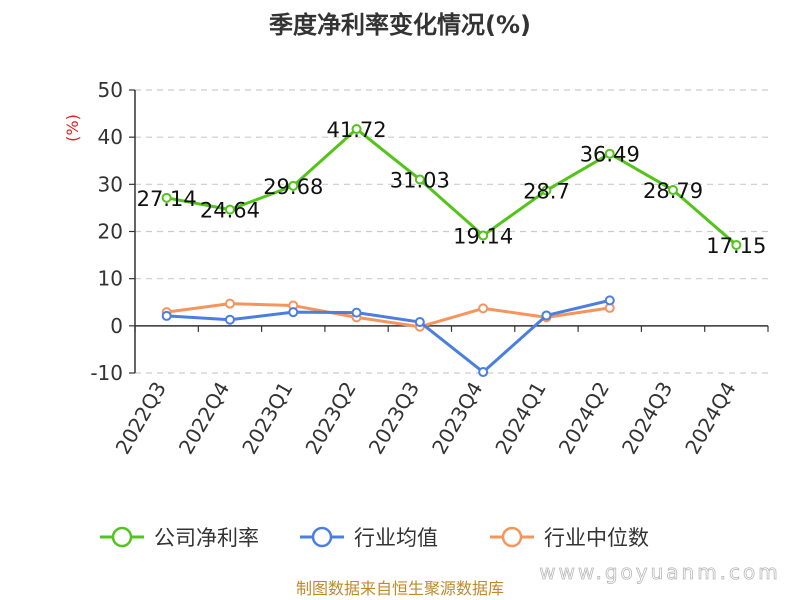 Image resolution: width=800 pixels, height=600 pixels. I want to click on legend-label: 公司净利率, so click(206, 538).